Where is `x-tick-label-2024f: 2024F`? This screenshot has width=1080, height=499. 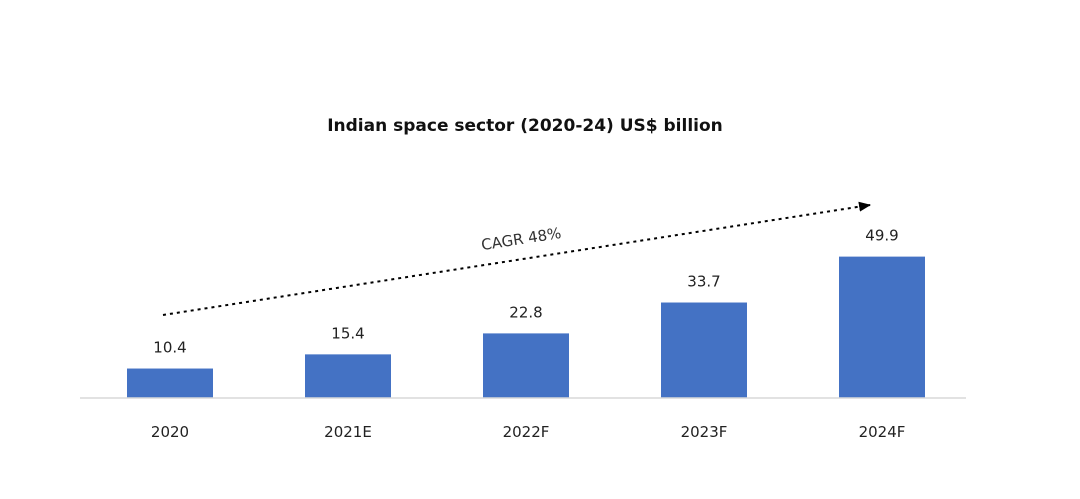
x-tick-label-2024f: 2024F is located at coordinates (882, 432).